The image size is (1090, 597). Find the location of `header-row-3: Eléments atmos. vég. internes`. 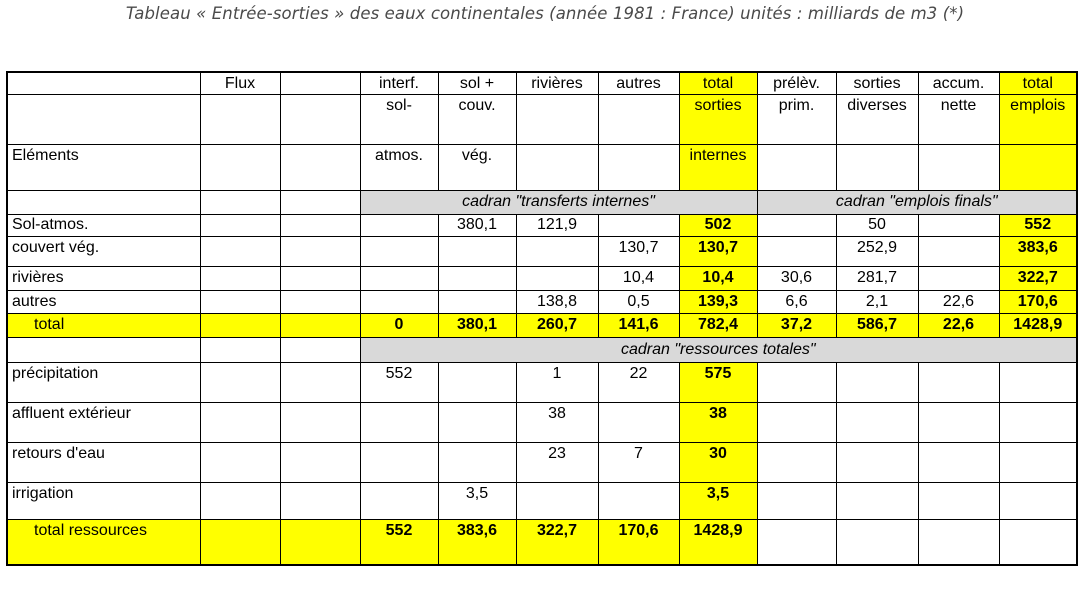

header-row-3: Eléments atmos. vég. internes is located at coordinates (542, 167).